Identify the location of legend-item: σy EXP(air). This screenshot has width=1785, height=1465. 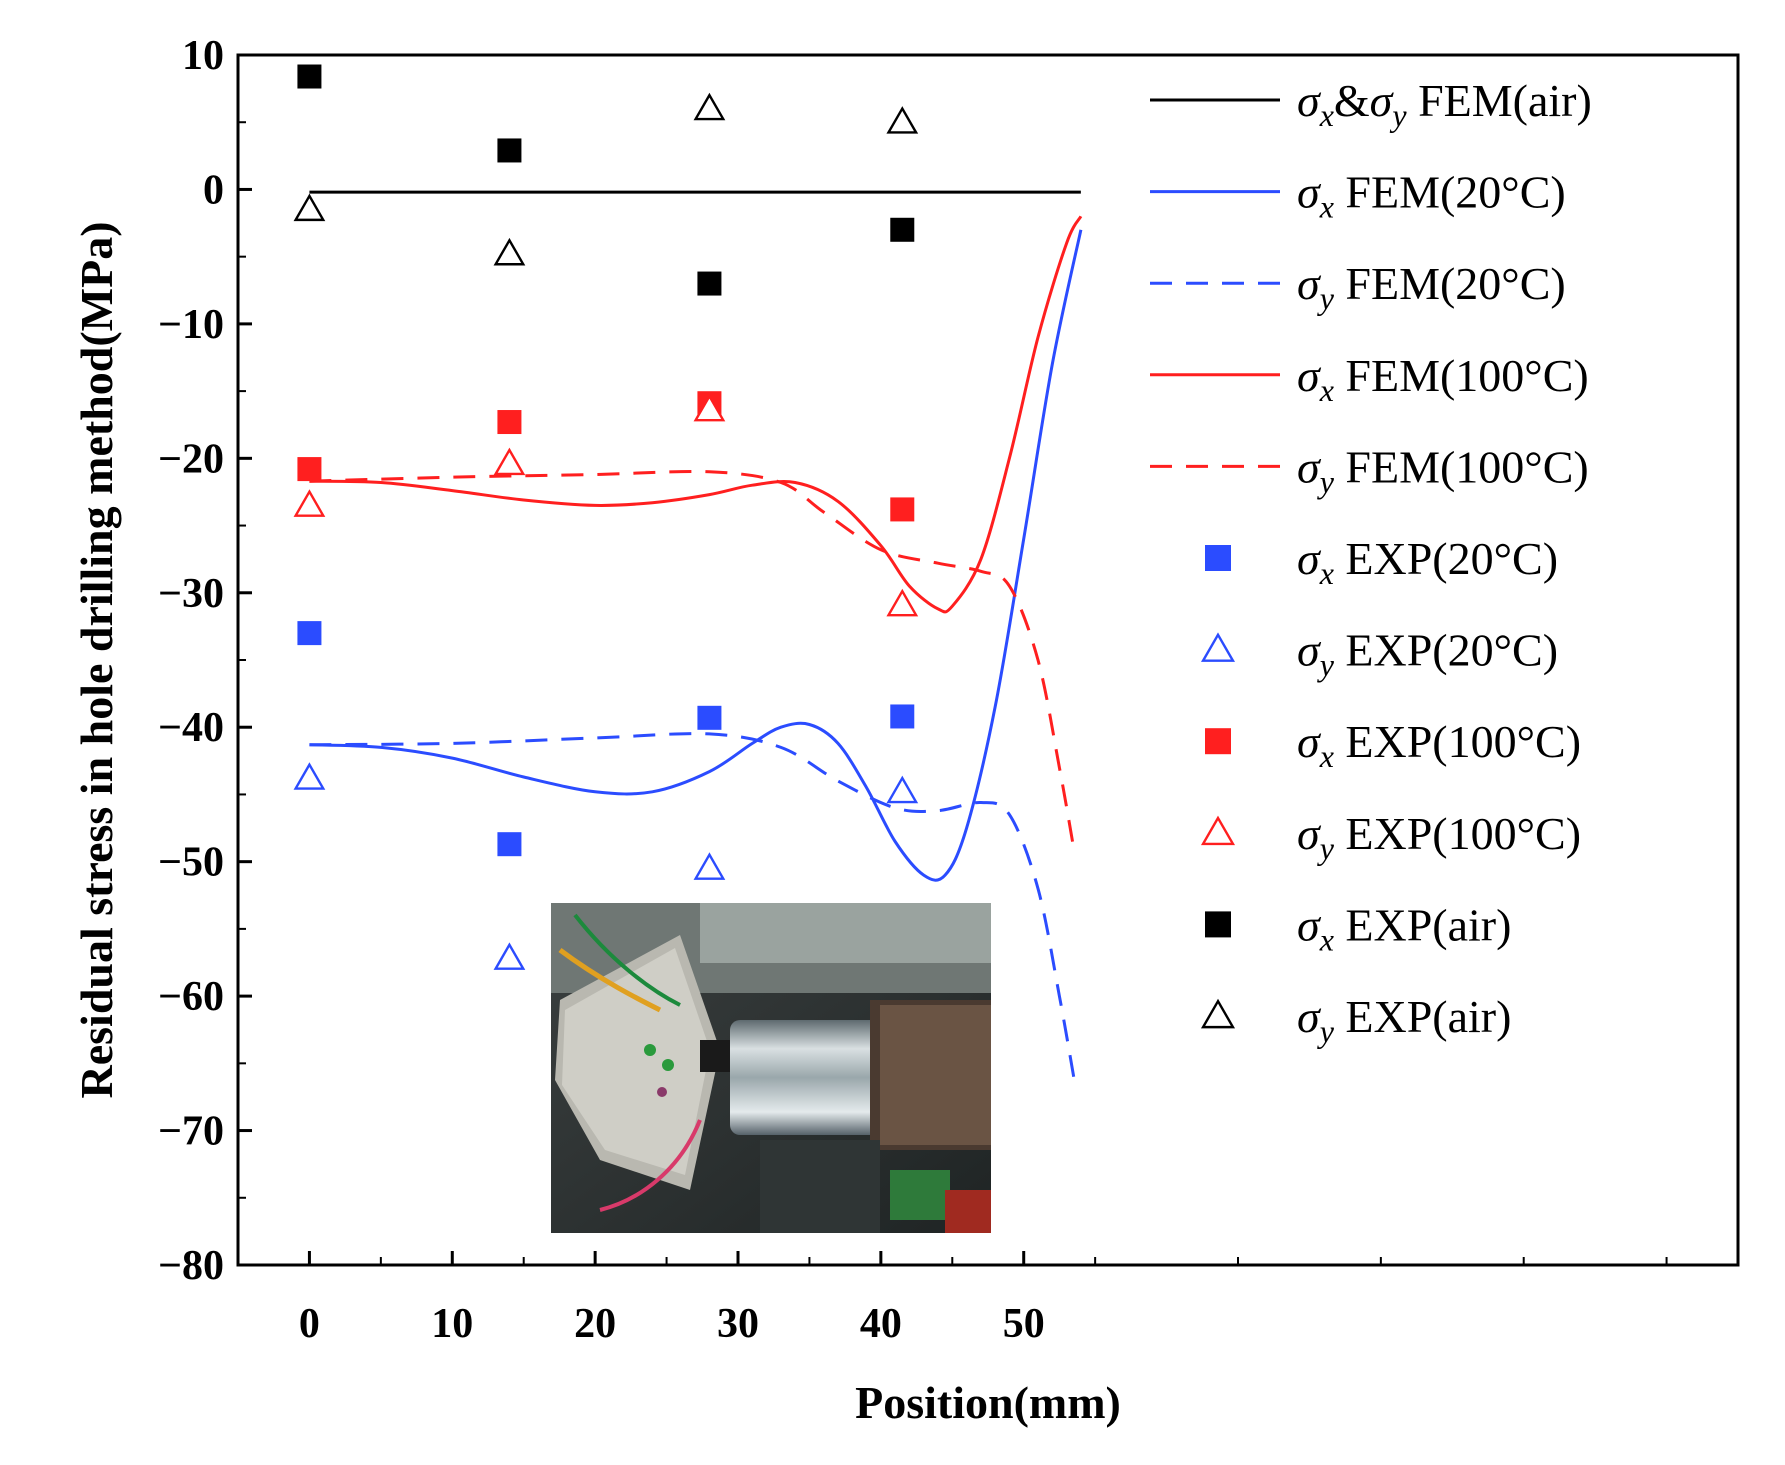
(1355, 1020).